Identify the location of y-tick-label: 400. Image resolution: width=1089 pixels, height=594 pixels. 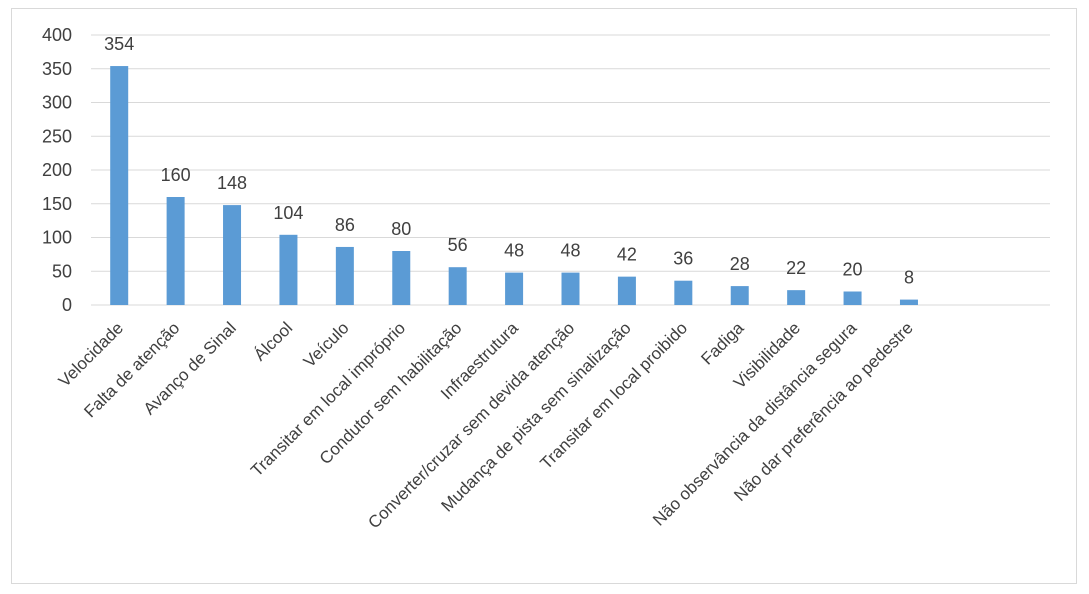
(57, 35).